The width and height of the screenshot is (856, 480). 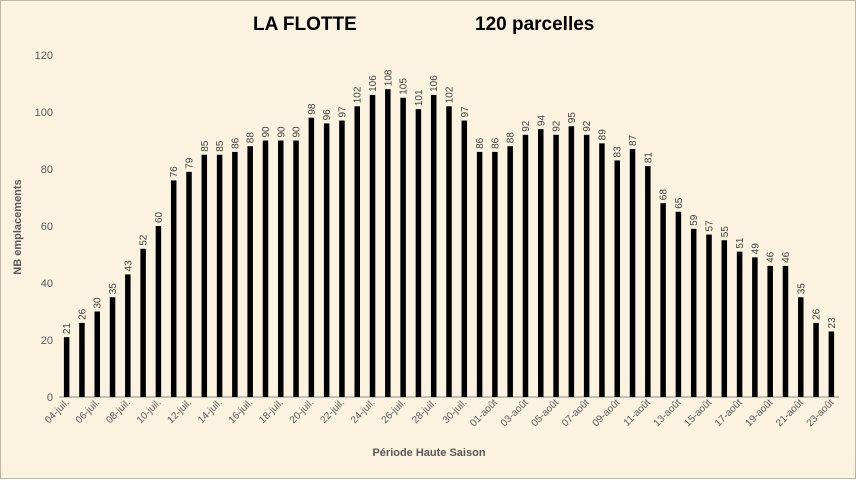 What do you see at coordinates (128, 266) in the screenshot?
I see `data-label: 43` at bounding box center [128, 266].